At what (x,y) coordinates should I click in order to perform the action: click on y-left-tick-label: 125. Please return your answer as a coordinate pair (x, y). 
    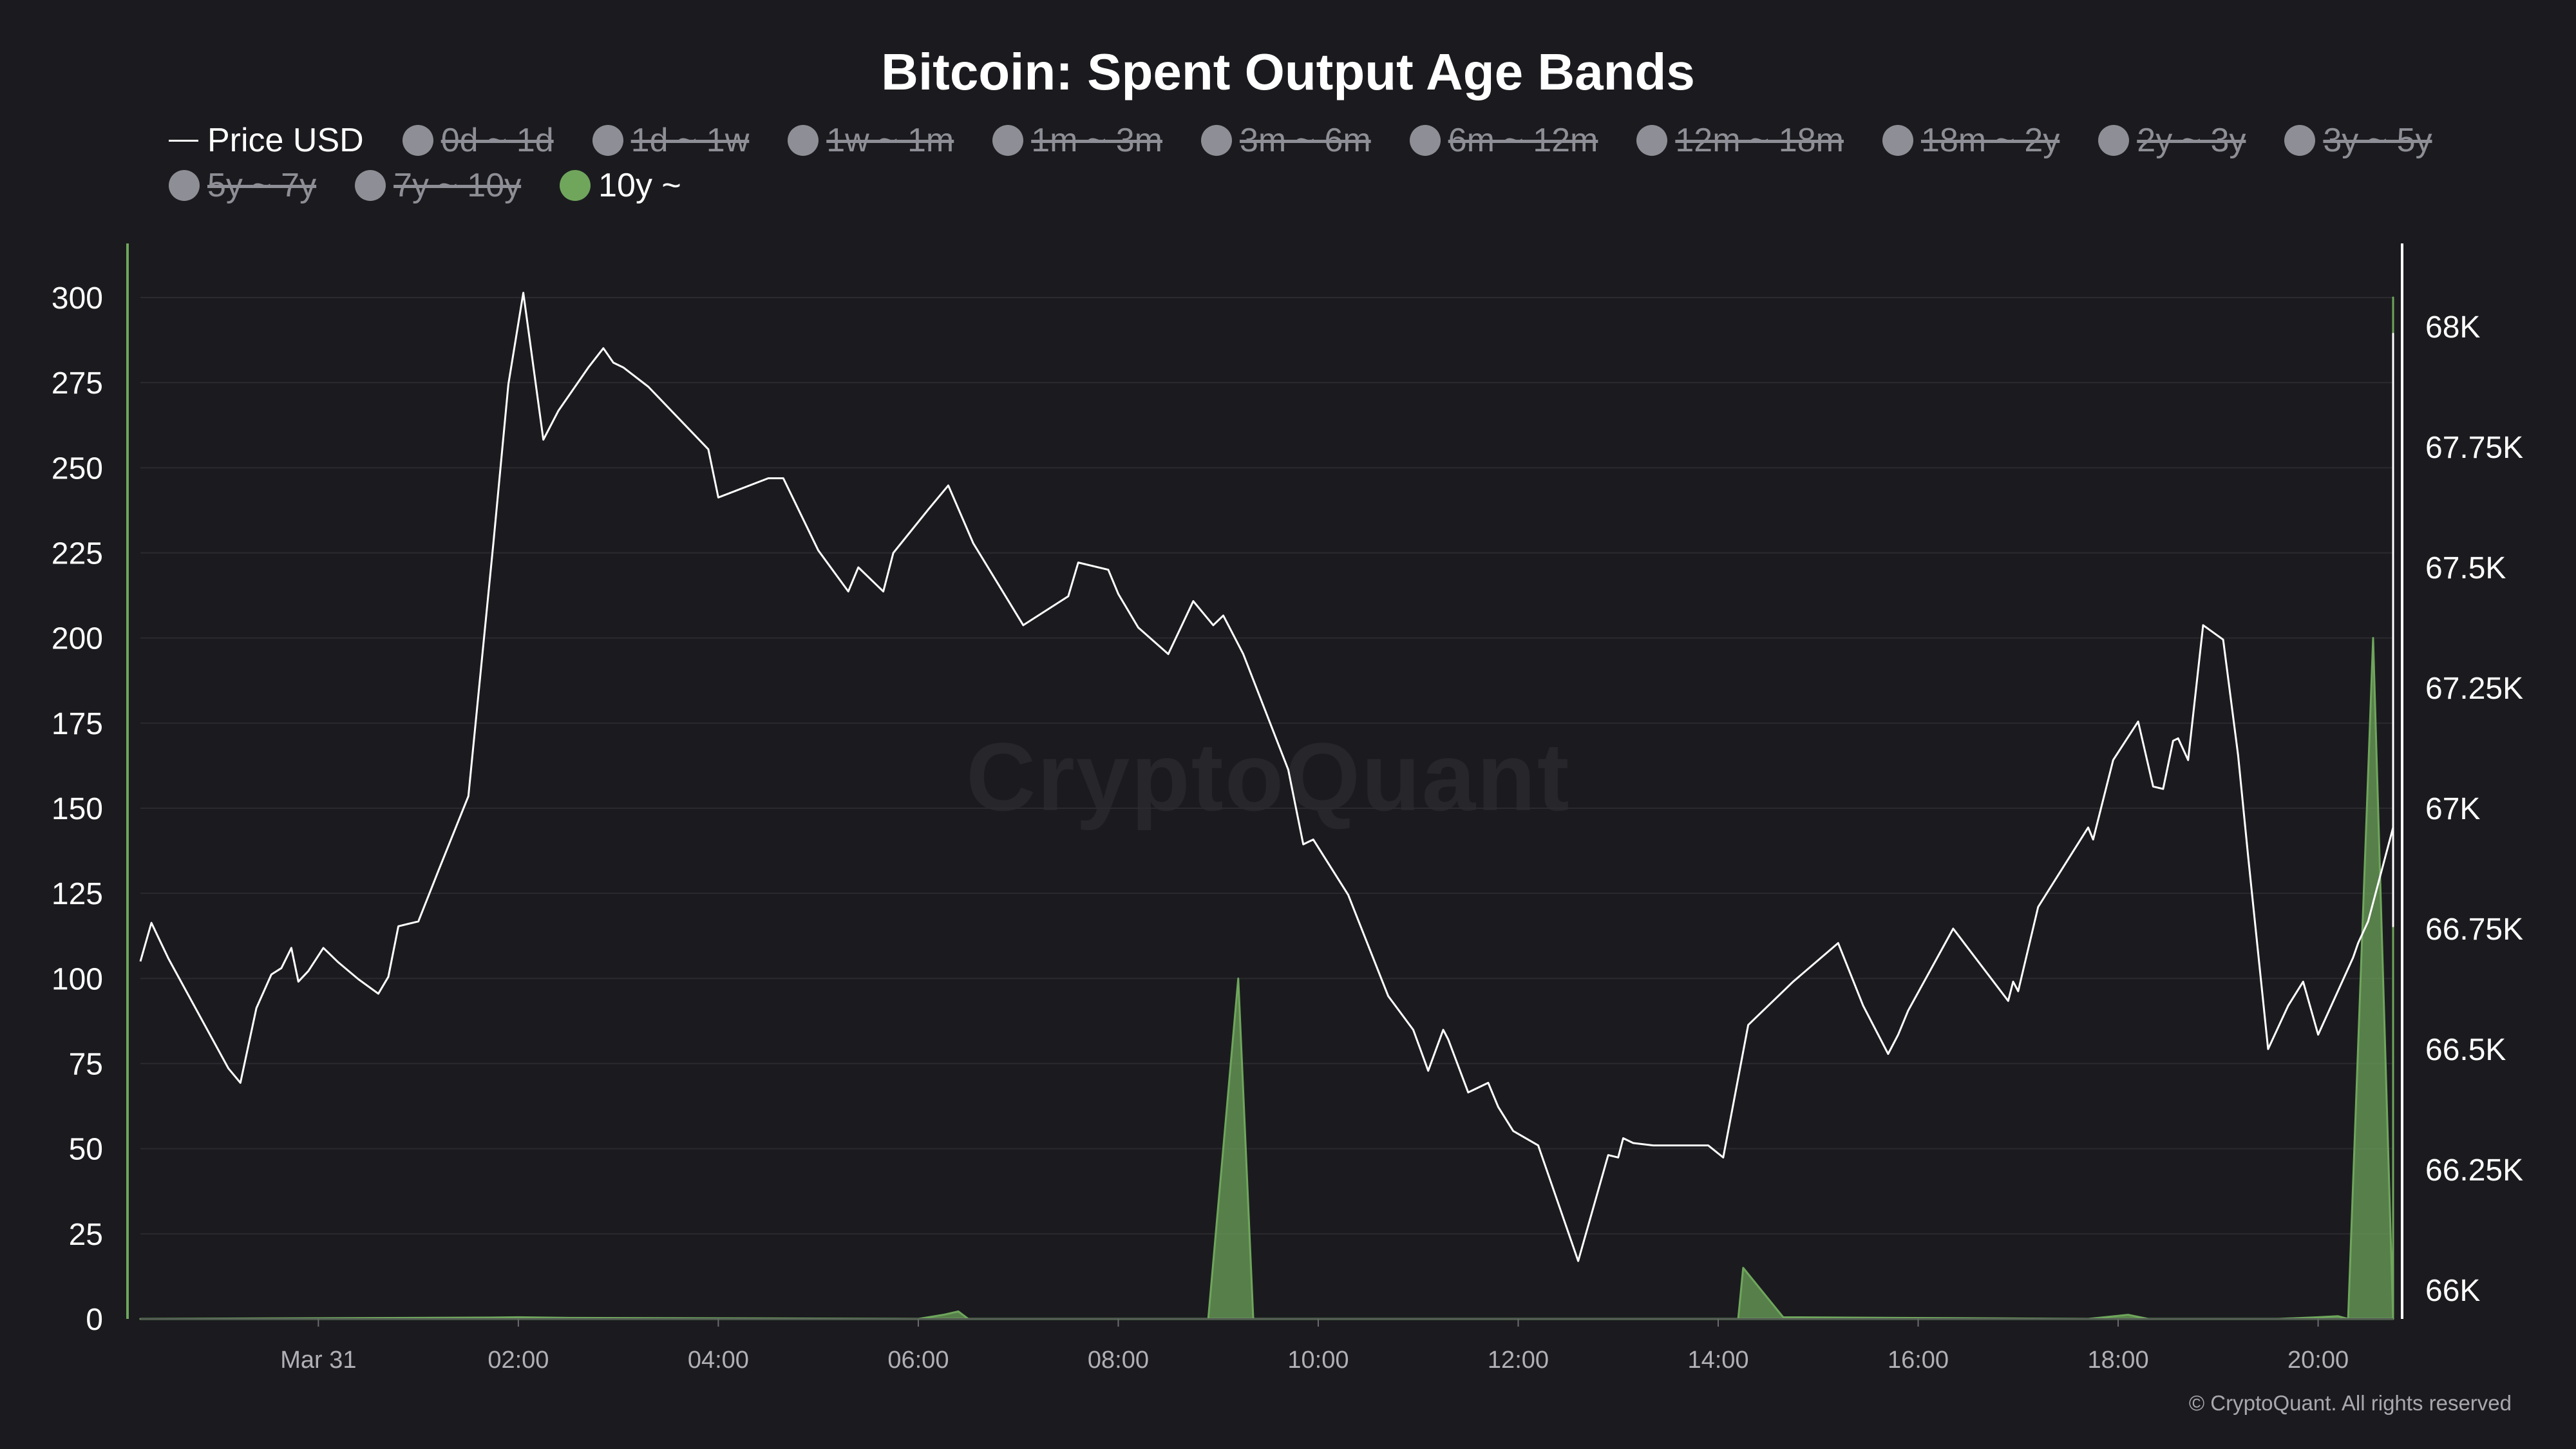
    Looking at the image, I should click on (77, 894).